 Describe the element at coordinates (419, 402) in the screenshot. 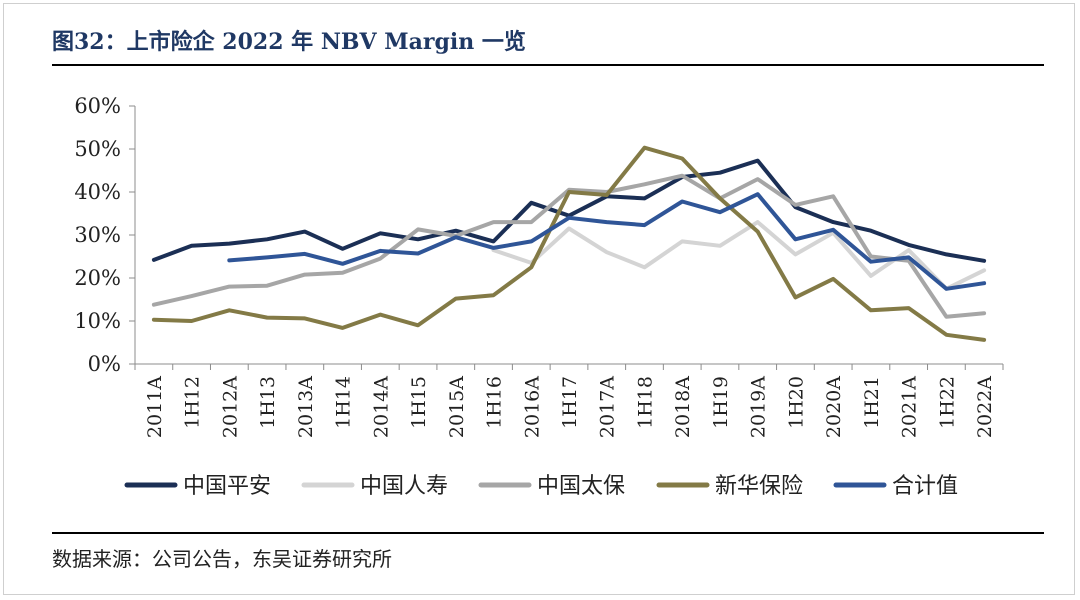

I see `x-tick-label: 1H15` at that location.